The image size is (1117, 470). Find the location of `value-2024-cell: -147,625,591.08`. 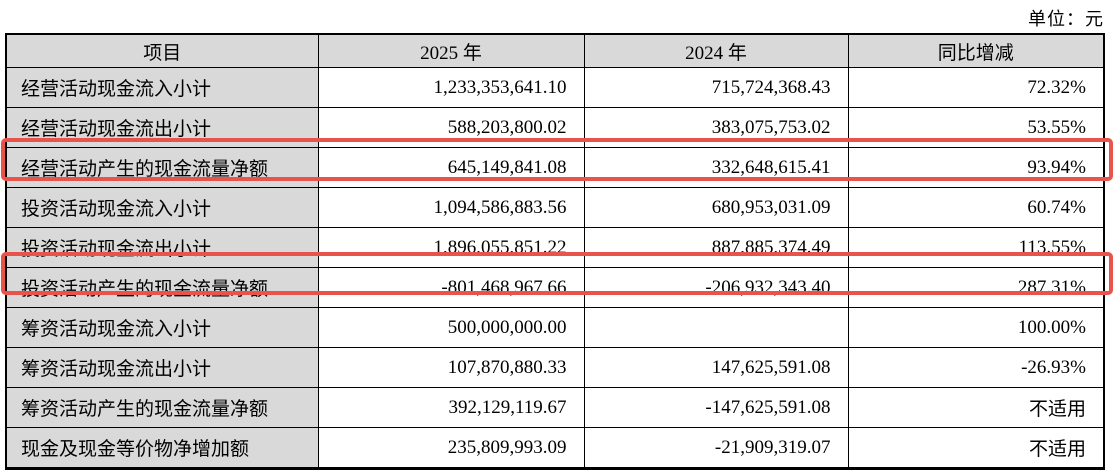

value-2024-cell: -147,625,591.08 is located at coordinates (716, 407).